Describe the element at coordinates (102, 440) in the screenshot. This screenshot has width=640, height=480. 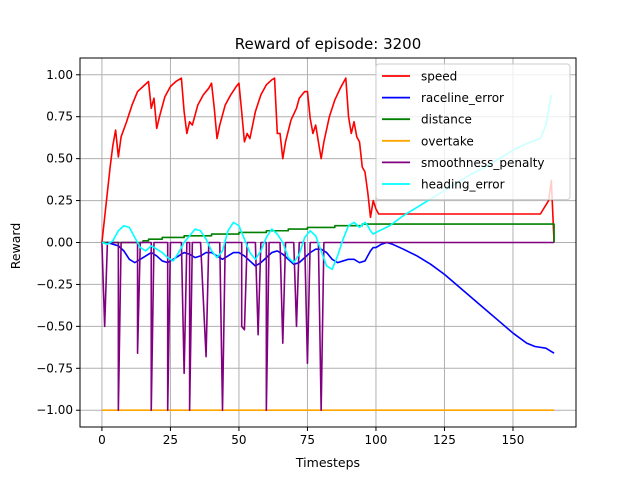
I see `x-tick-label: 0` at that location.